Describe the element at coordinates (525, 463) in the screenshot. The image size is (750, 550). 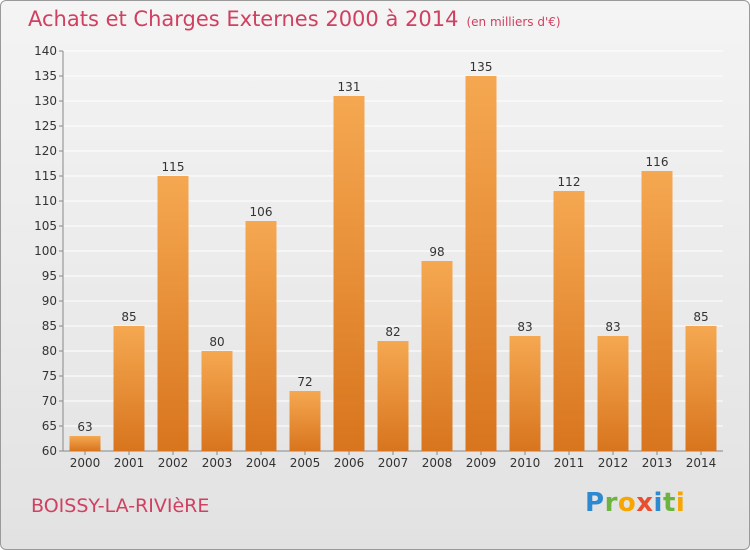
I see `x-tick-label: 2010` at that location.